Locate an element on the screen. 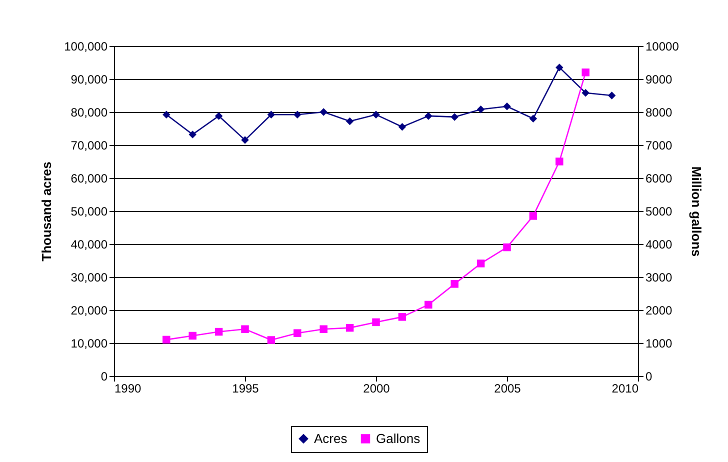  legend-label: Gallons is located at coordinates (398, 438).